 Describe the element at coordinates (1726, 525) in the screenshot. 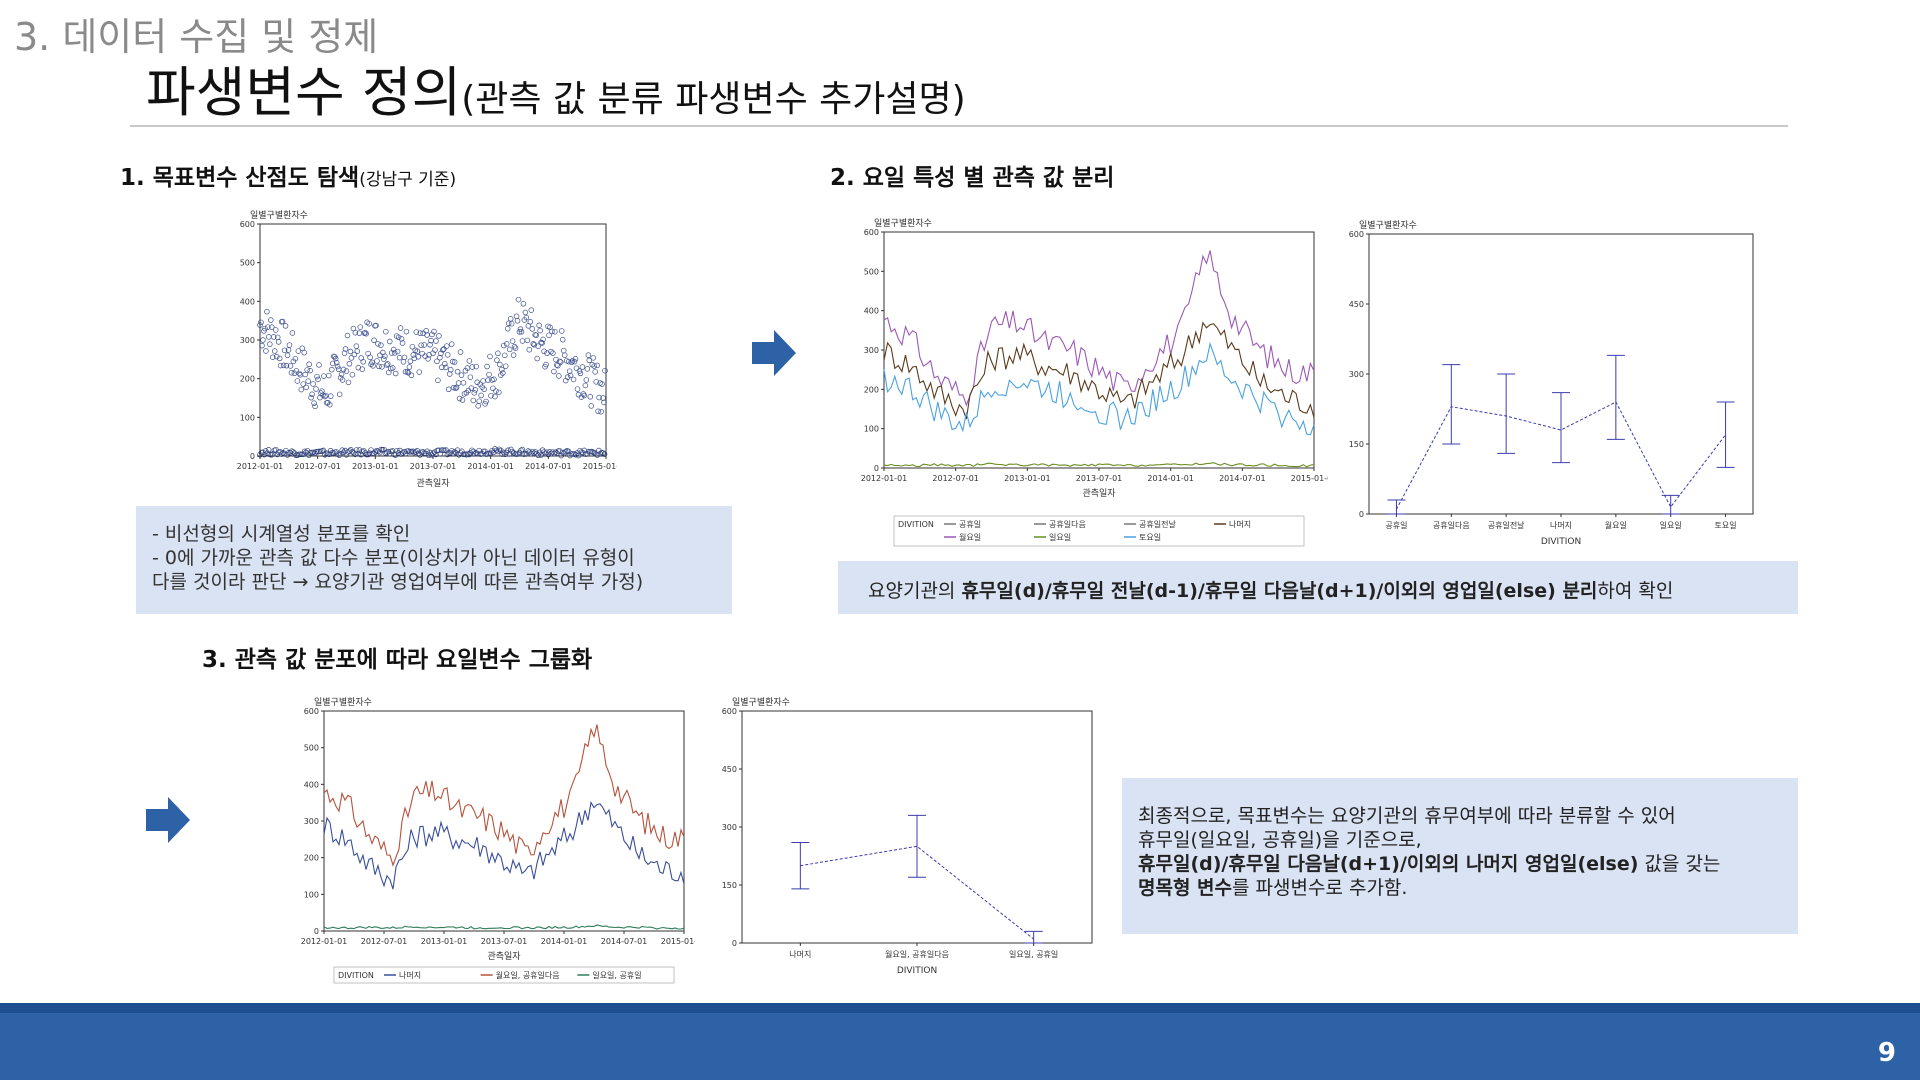

I see `x-tick-label: 토요일` at that location.